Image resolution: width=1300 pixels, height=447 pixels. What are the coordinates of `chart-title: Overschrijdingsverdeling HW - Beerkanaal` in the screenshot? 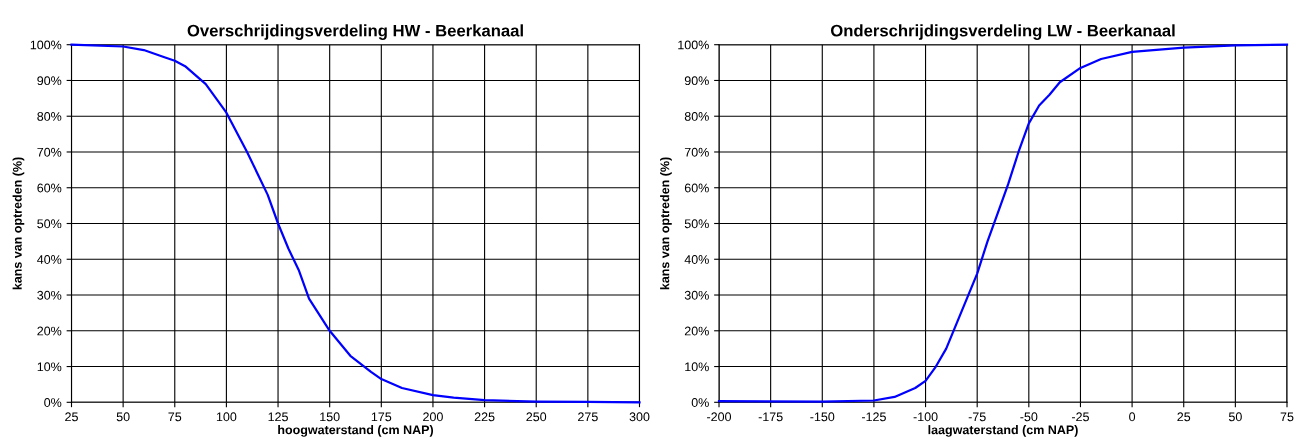 It's located at (355, 32).